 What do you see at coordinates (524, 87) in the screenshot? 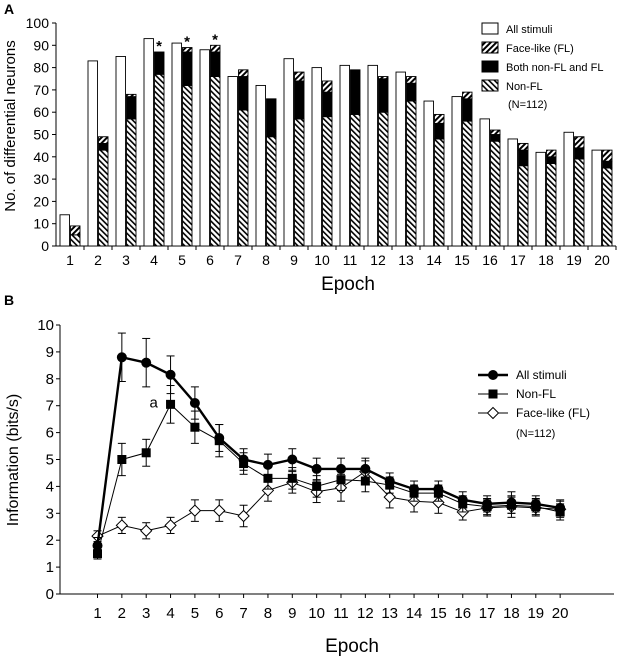
I see `legend-label-non-fl: Non-FL` at bounding box center [524, 87].